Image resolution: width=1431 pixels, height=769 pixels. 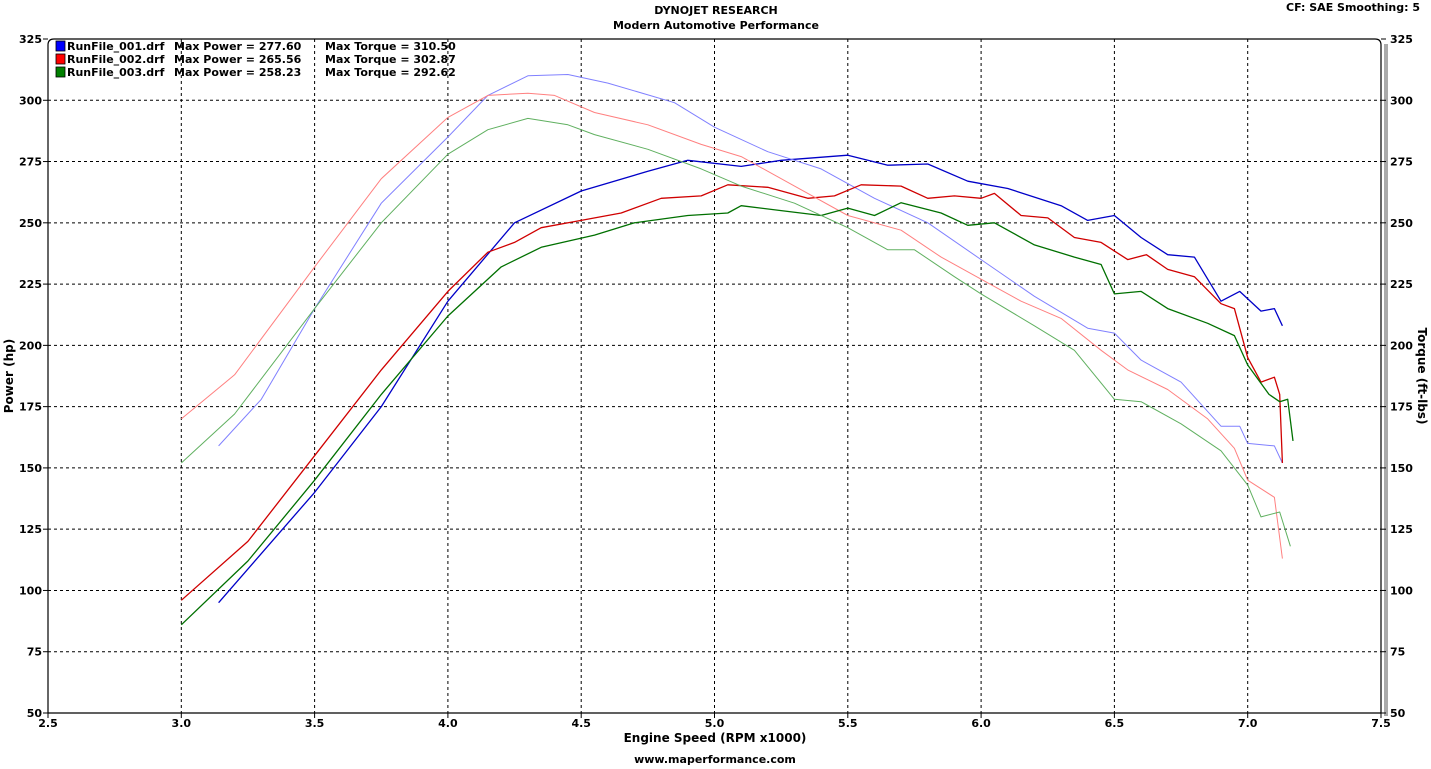 What do you see at coordinates (30, 590) in the screenshot?
I see `y-tick-label: 100` at bounding box center [30, 590].